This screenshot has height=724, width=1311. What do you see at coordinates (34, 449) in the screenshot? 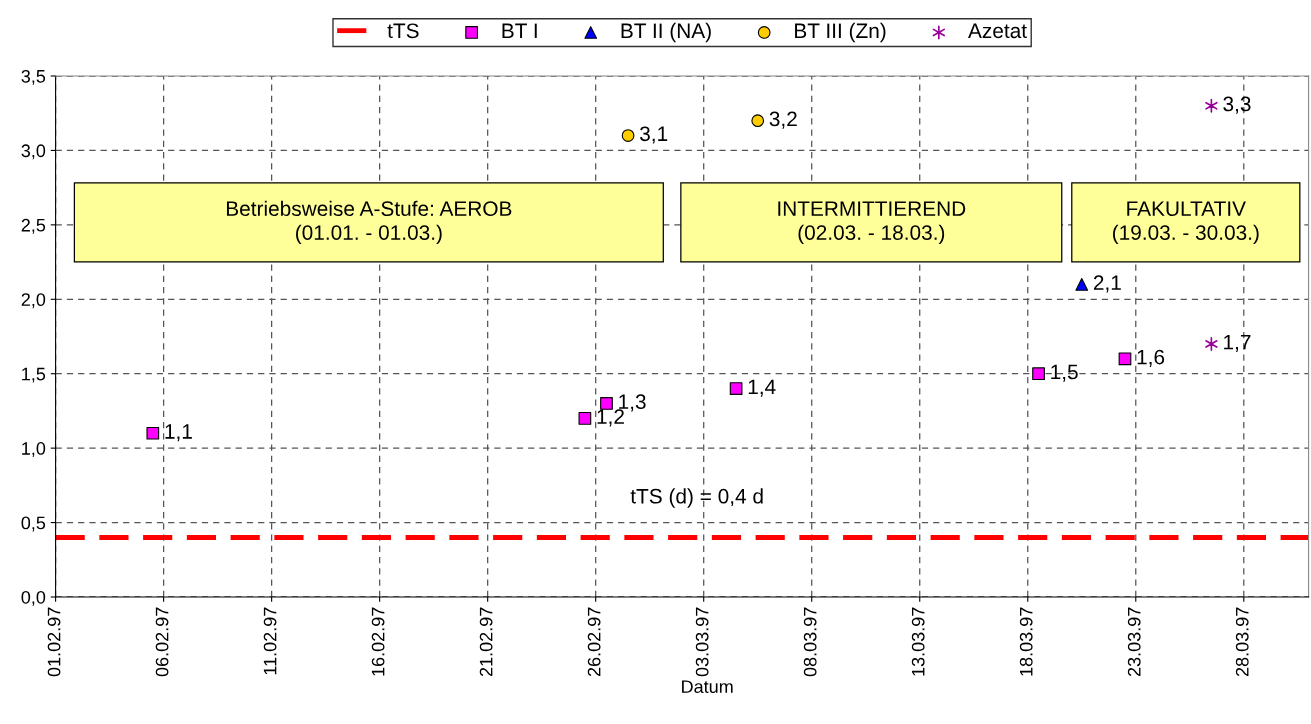
I see `y-tick-label: 1,0` at bounding box center [34, 449].